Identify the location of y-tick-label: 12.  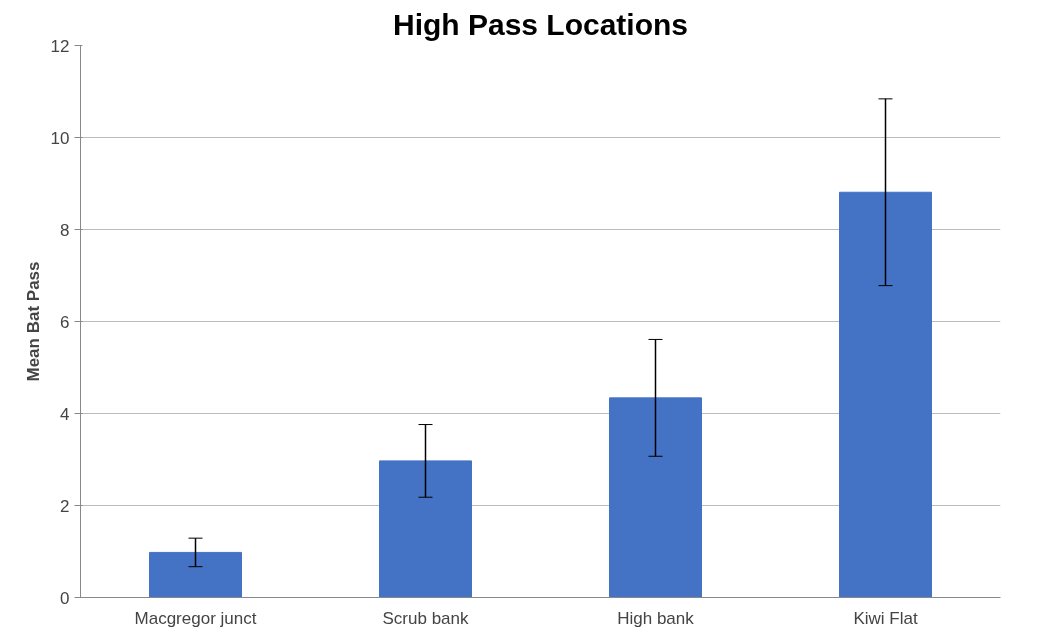
(60, 46).